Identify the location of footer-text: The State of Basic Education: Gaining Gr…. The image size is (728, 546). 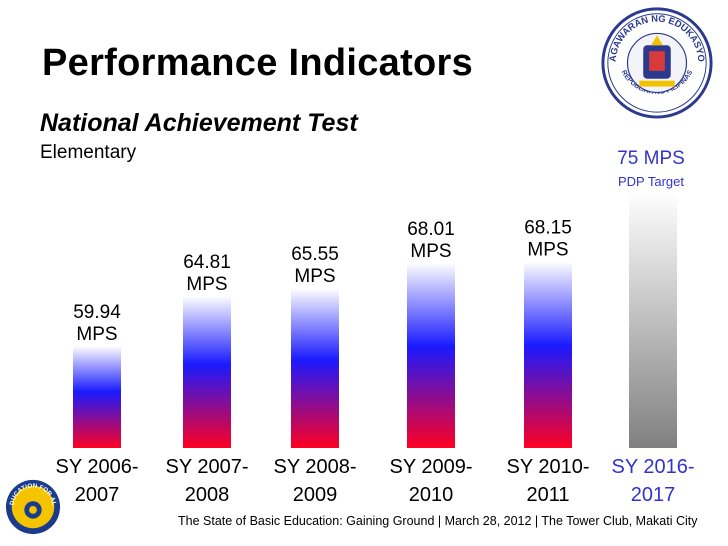
(438, 521).